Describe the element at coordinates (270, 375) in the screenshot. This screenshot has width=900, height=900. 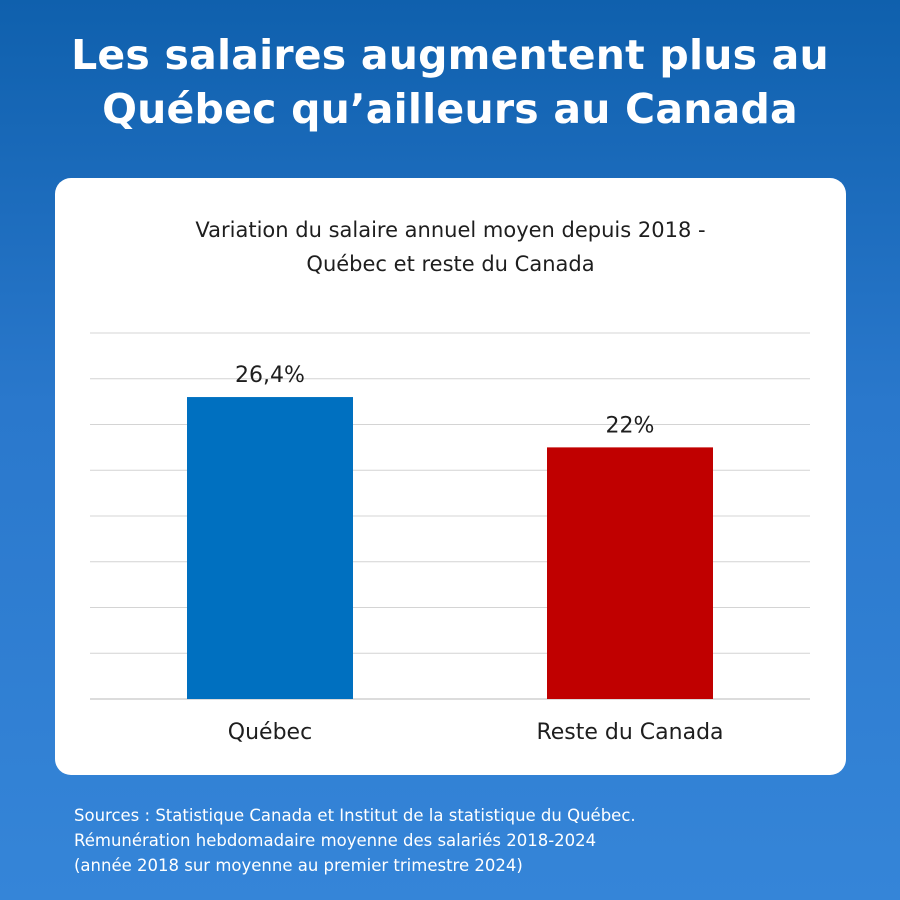
I see `data-label-1: 26,4%` at that location.